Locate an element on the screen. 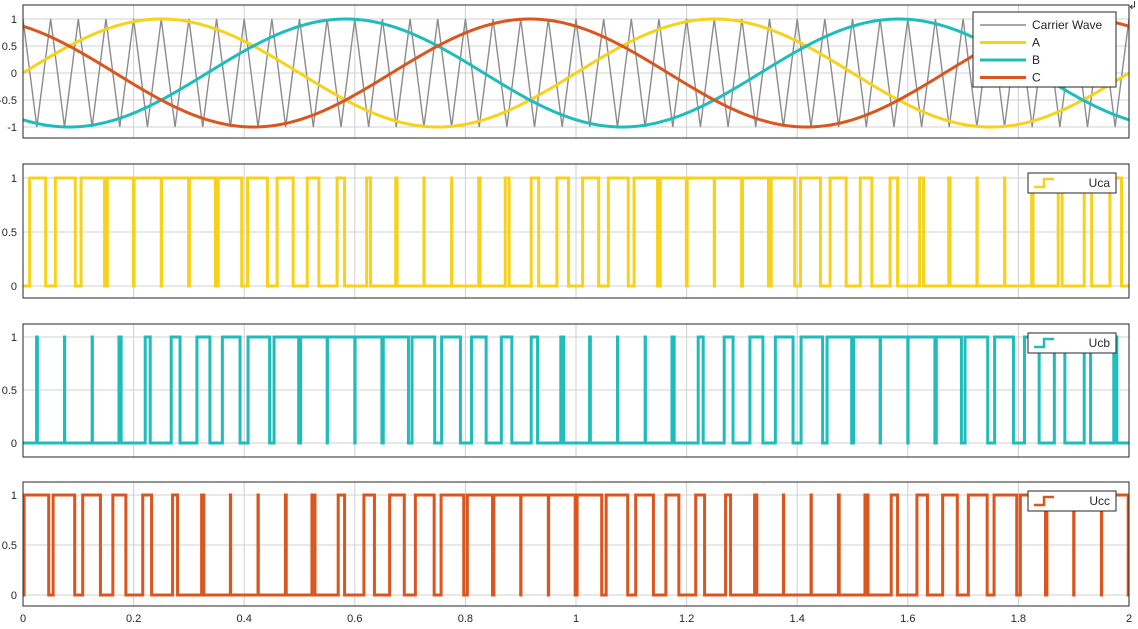 The image size is (1138, 629). x-tick-label: 1 is located at coordinates (576, 619).